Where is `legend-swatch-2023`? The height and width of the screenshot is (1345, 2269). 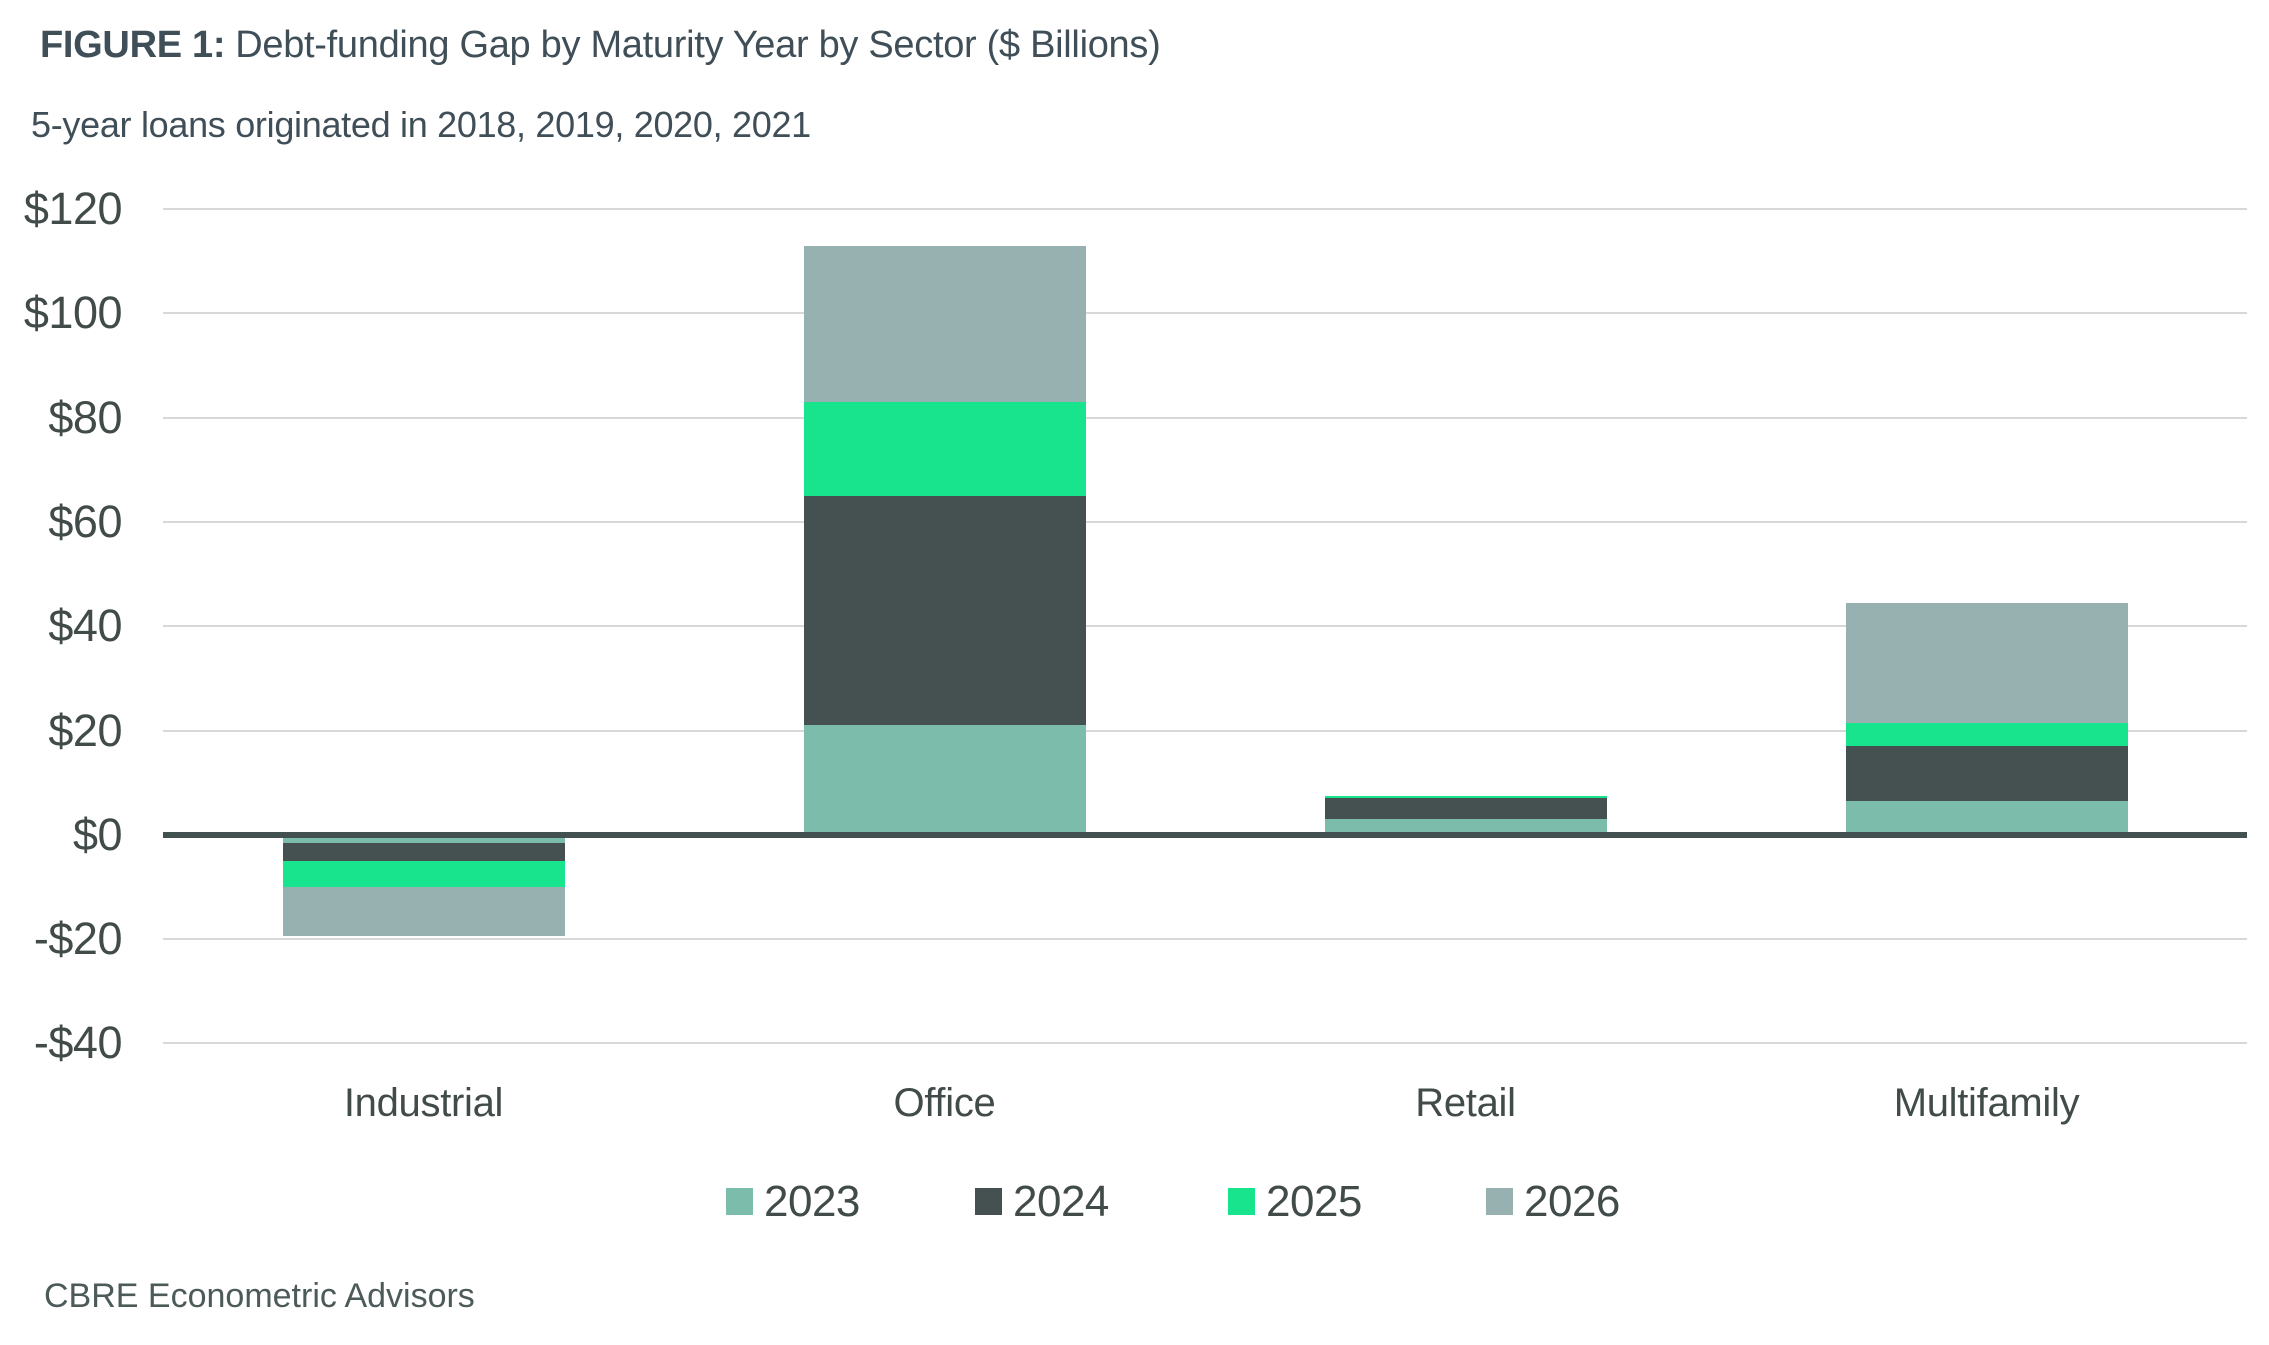
legend-swatch-2023 is located at coordinates (739, 1201).